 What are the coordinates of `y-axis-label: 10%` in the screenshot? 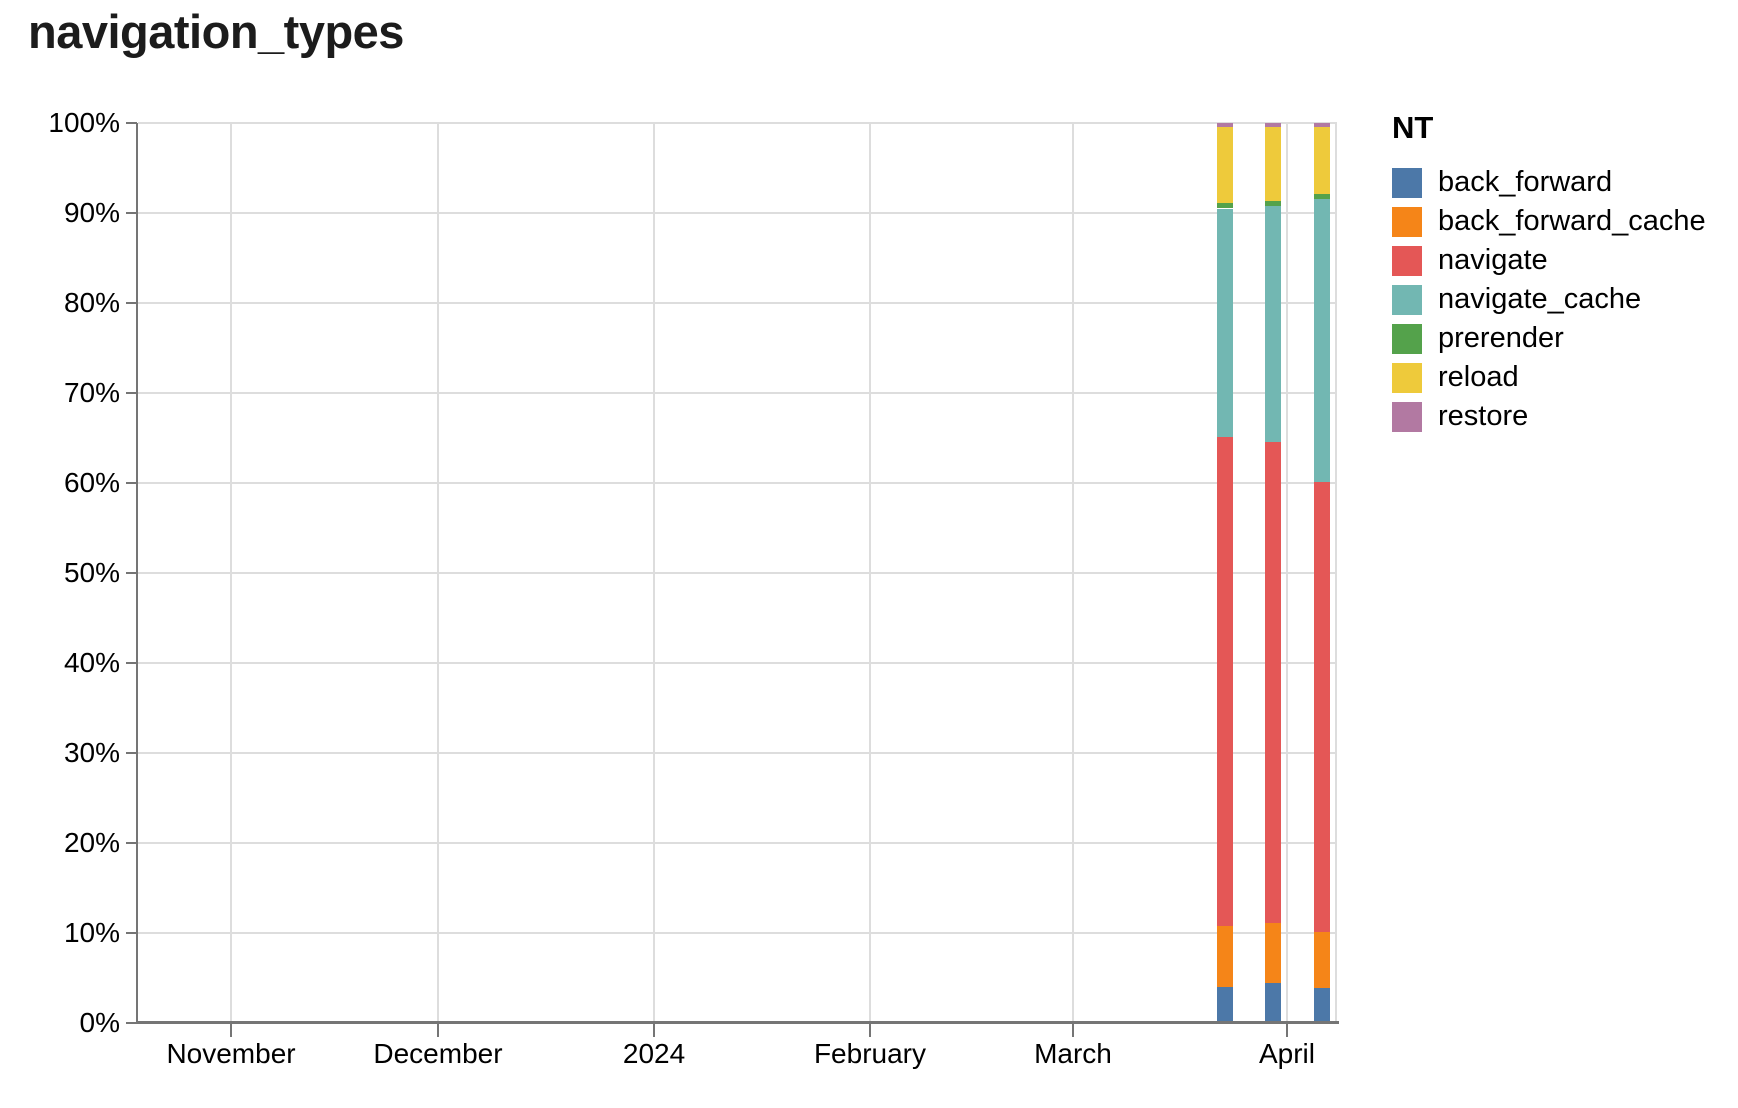 It's located at (91, 932).